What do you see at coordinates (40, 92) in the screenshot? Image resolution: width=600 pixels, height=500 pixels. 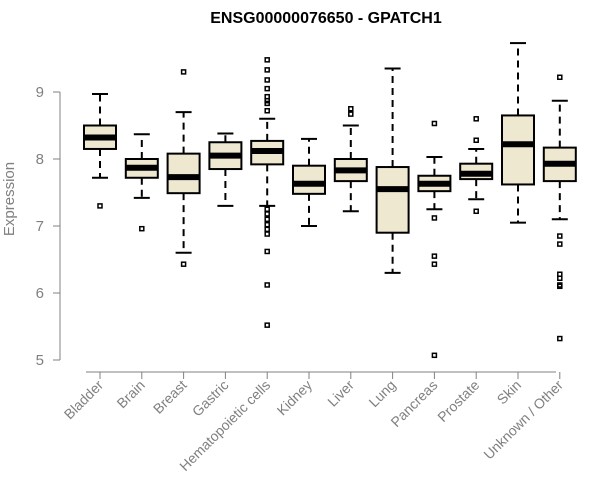 I see `y-tick-label: 9` at bounding box center [40, 92].